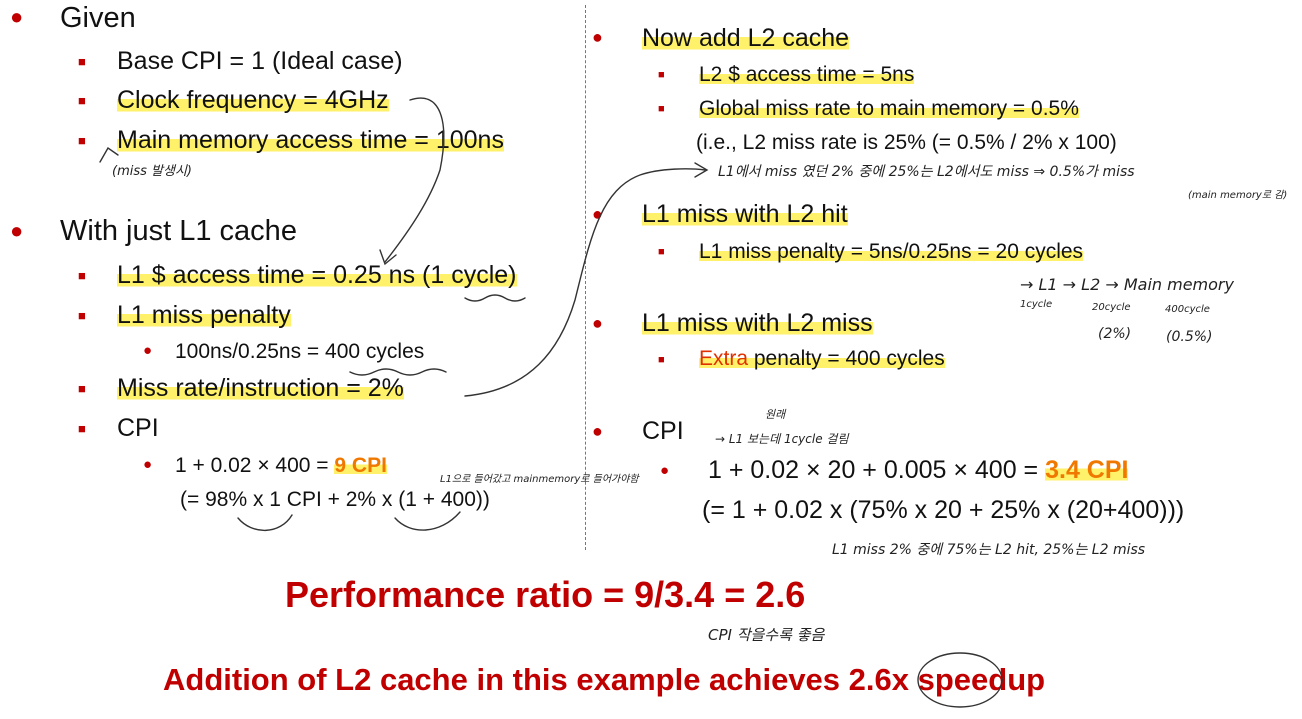  What do you see at coordinates (253, 100) in the screenshot?
I see `clock-frequency-item: Clock frequency = 4GHz` at bounding box center [253, 100].